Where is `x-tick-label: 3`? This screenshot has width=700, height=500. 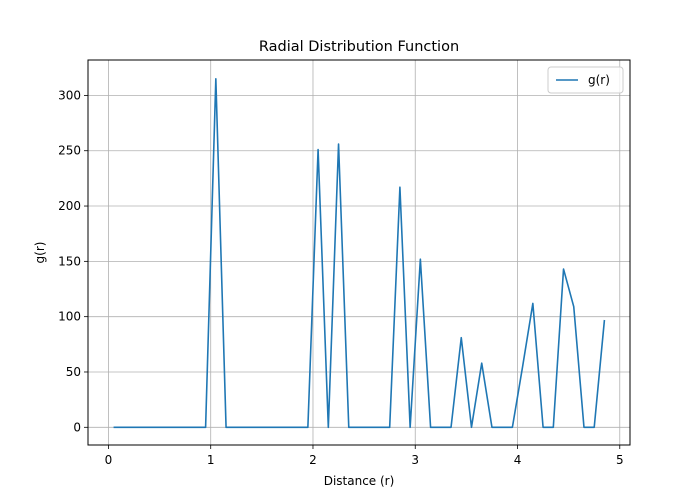
x-tick-label: 3 is located at coordinates (415, 460).